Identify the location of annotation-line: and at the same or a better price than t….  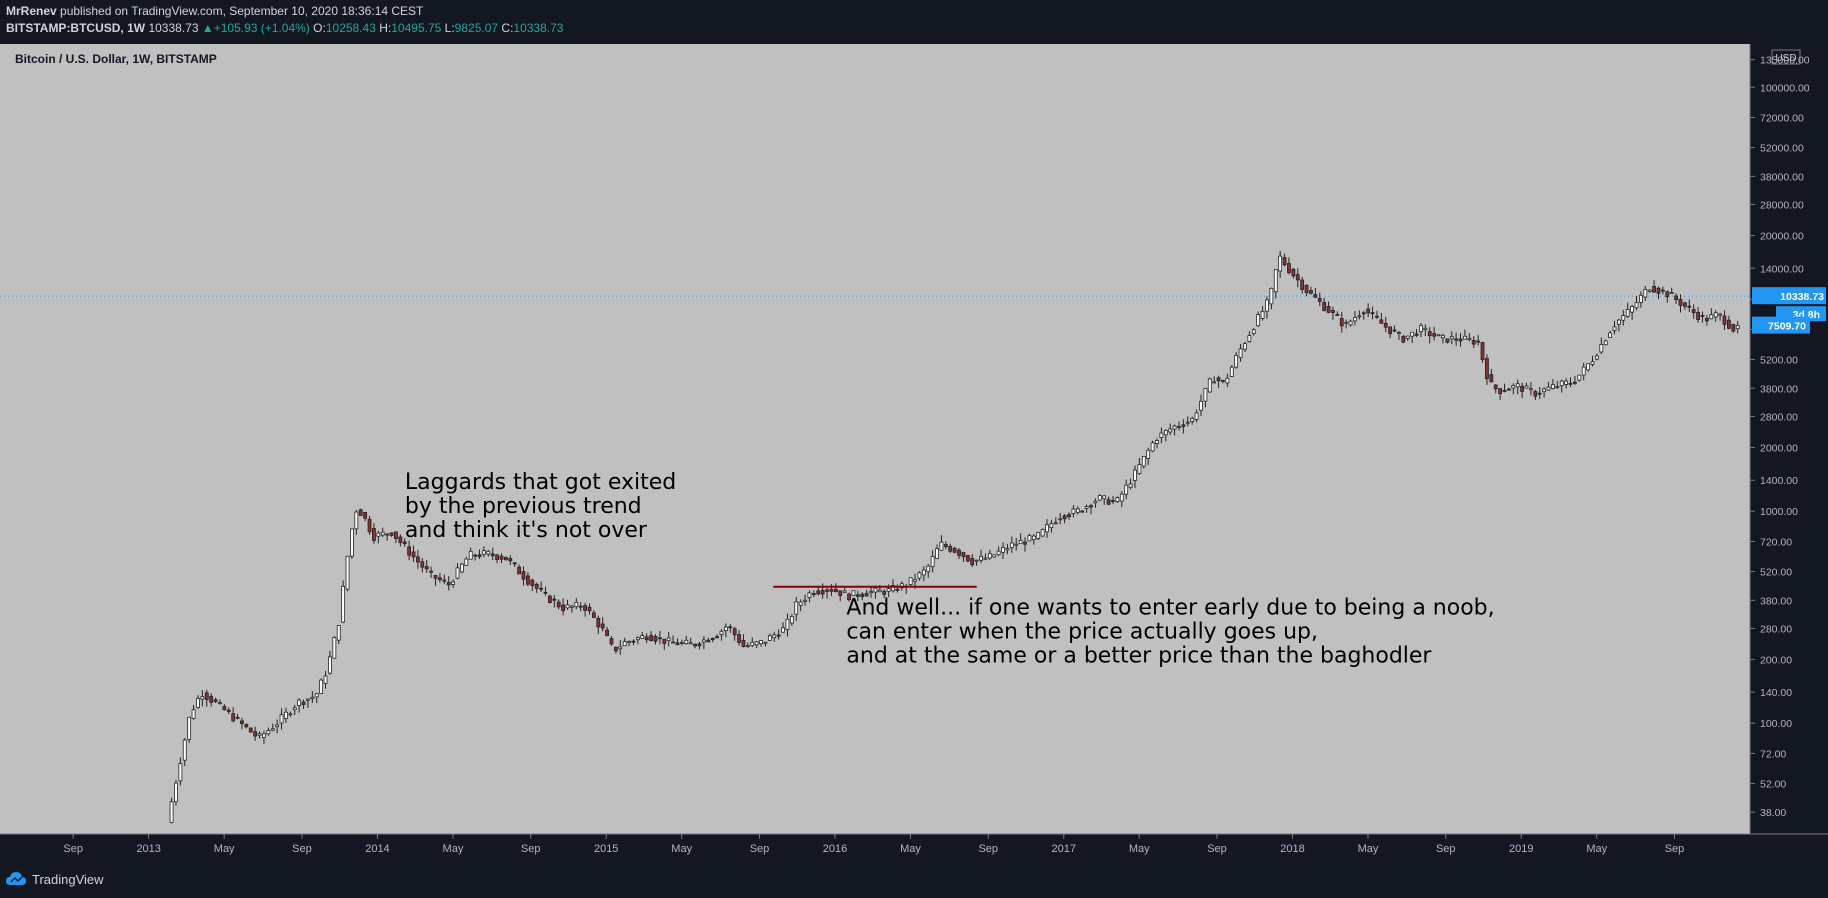
(1139, 656).